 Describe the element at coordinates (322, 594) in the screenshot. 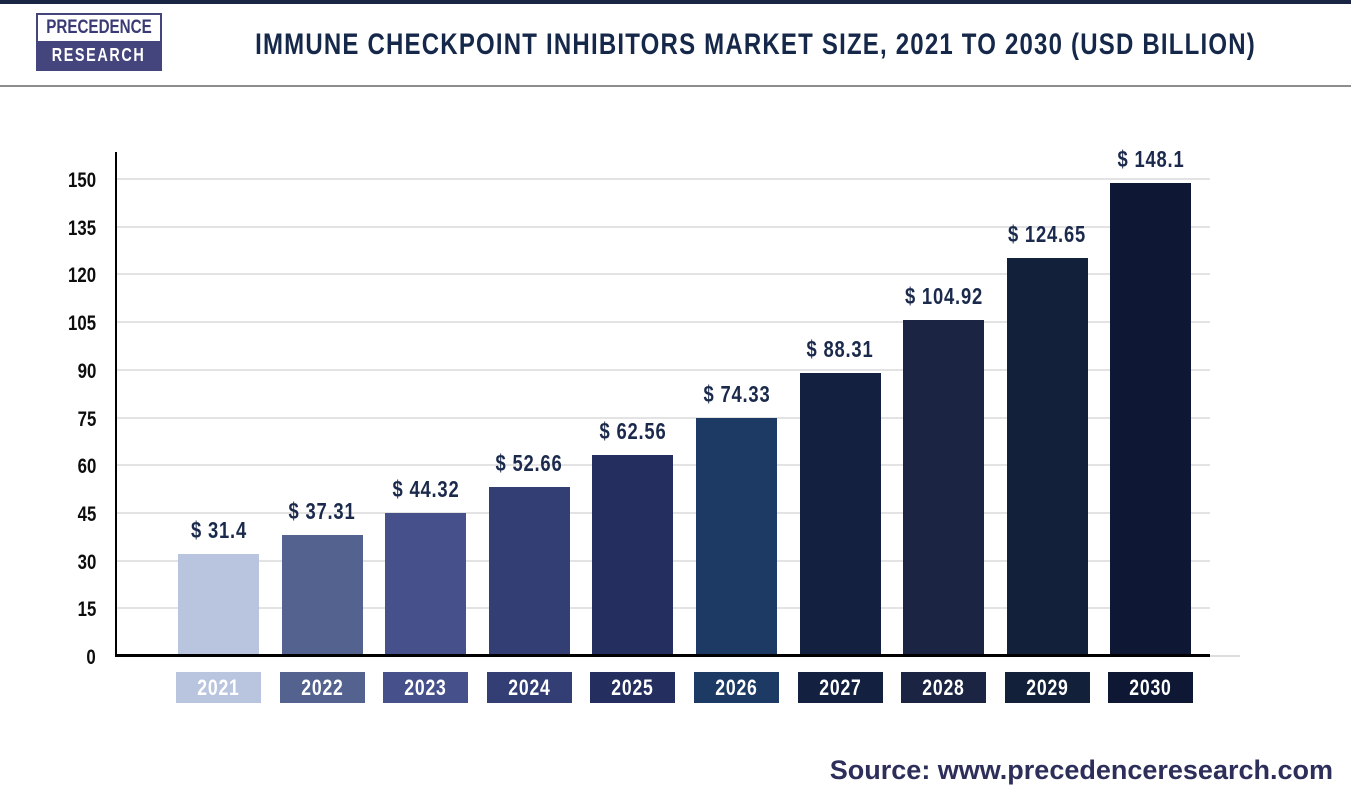

I see `bar-2022` at that location.